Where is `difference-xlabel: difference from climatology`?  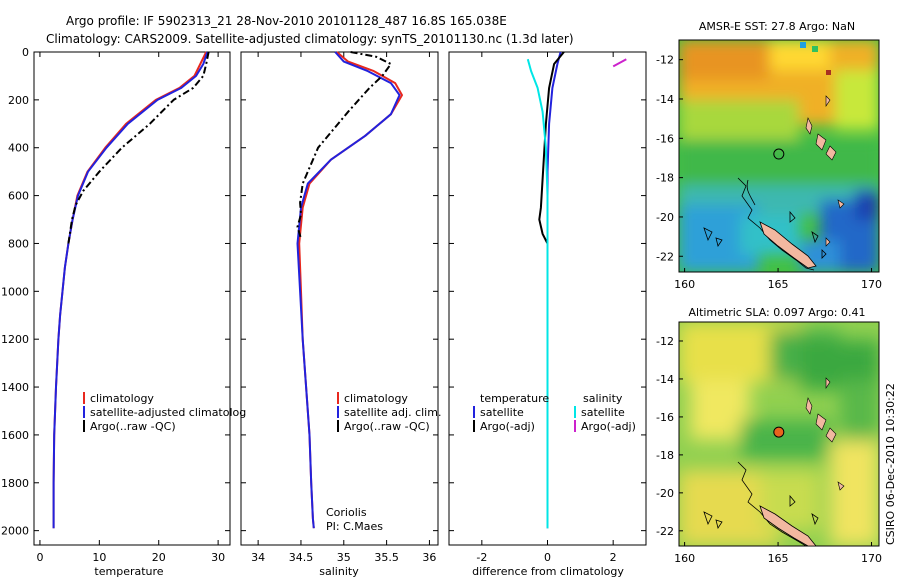
difference-xlabel: difference from climatology is located at coordinates (548, 571).